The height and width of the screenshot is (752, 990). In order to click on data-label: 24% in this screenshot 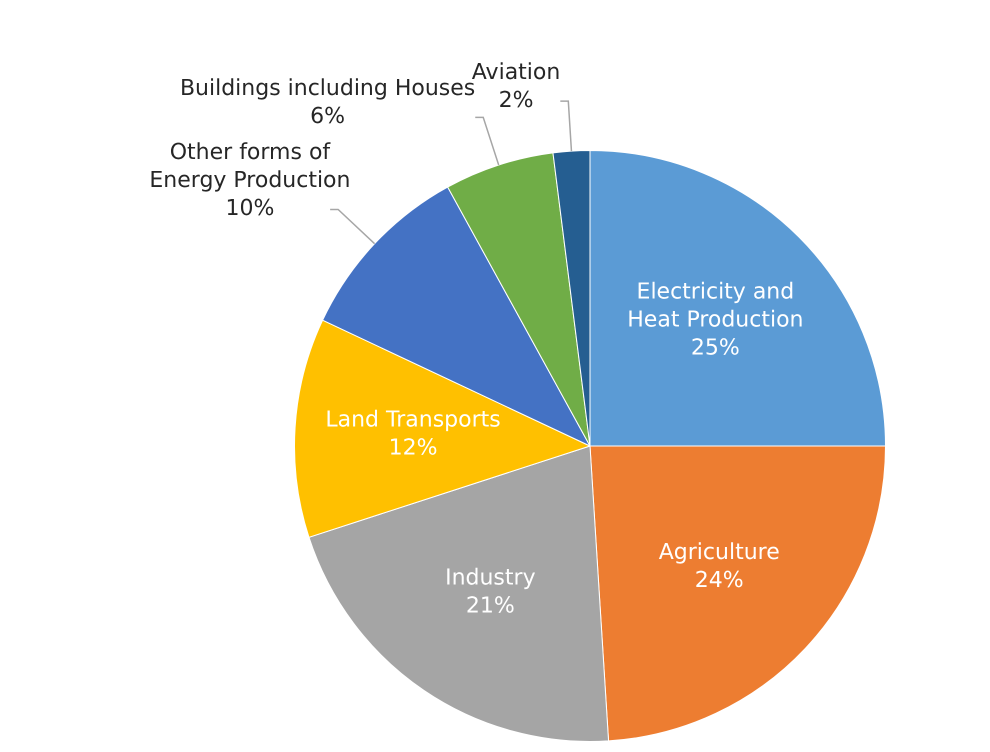, I will do `click(719, 581)`.